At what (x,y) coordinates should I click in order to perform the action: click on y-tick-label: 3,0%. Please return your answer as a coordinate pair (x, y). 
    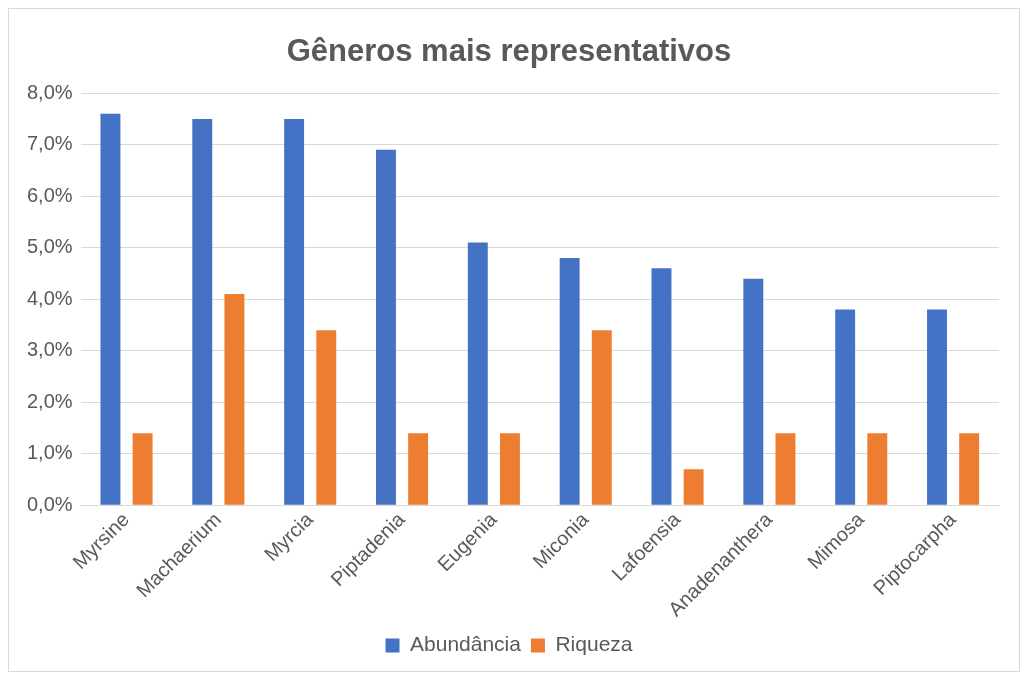
    Looking at the image, I should click on (49, 349).